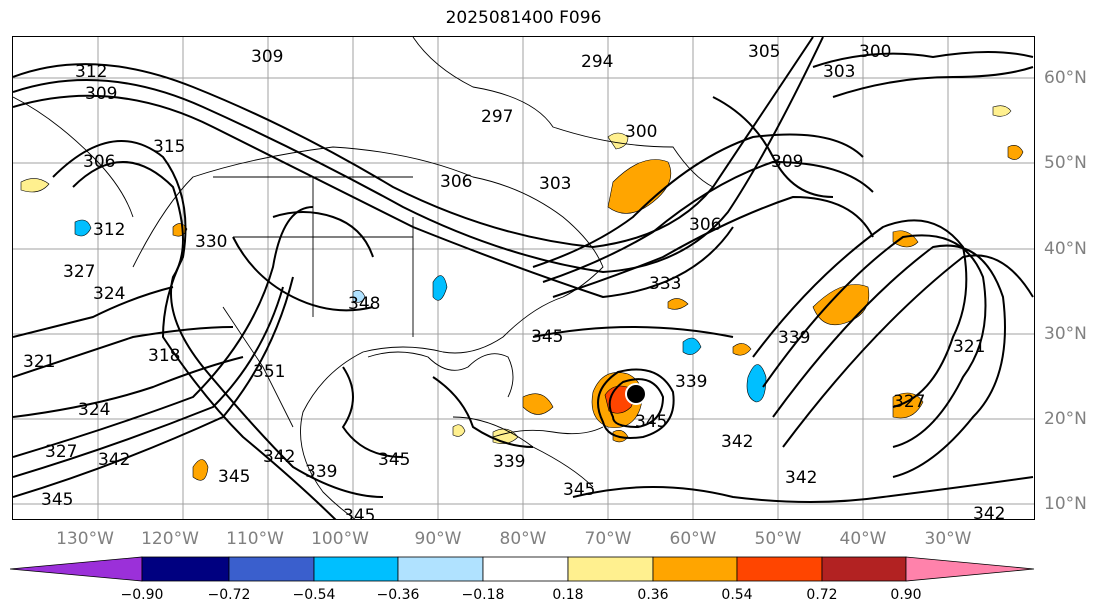 This screenshot has height=615, width=1105. Describe the element at coordinates (906, 595) in the screenshot. I see `colorbar-tick: 0.90` at that location.